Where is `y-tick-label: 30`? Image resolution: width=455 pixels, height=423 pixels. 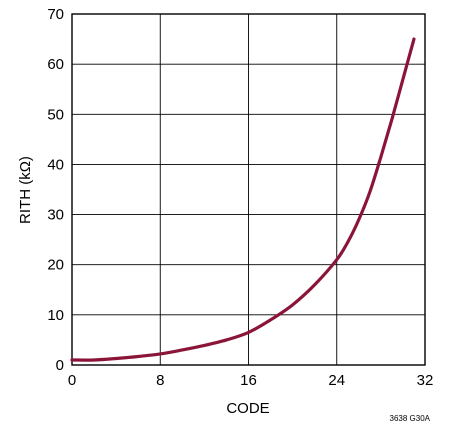 y-tick-label: 30 is located at coordinates (55, 215).